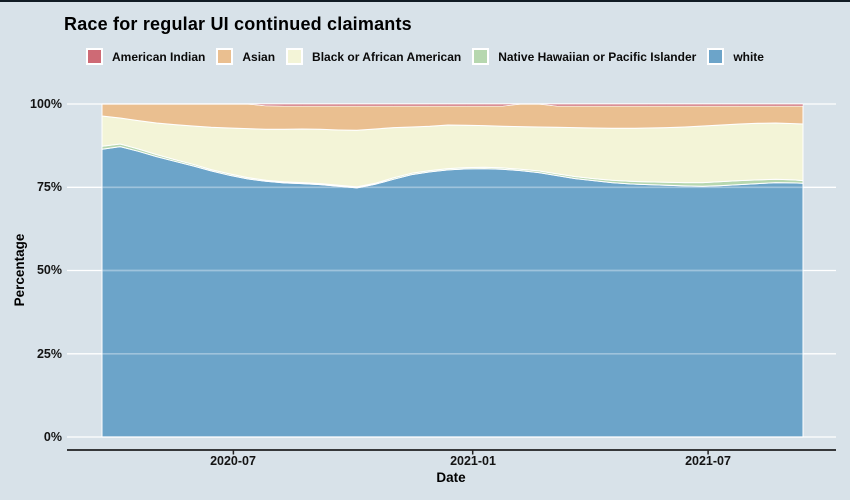 The image size is (850, 500). I want to click on legend-swatch-native-hawaiian-or-pacific-islander, so click(481, 56).